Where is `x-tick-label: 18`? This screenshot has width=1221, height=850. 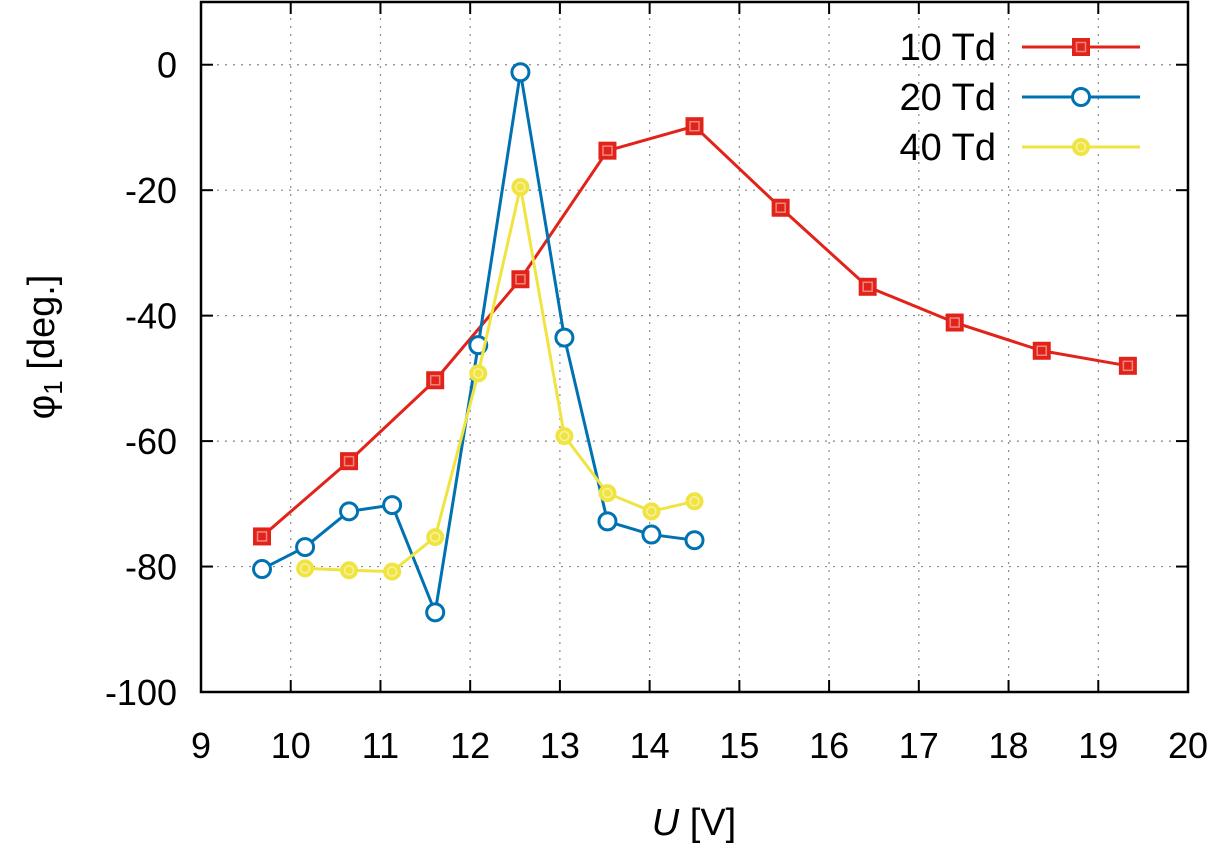 x-tick-label: 18 is located at coordinates (1009, 745).